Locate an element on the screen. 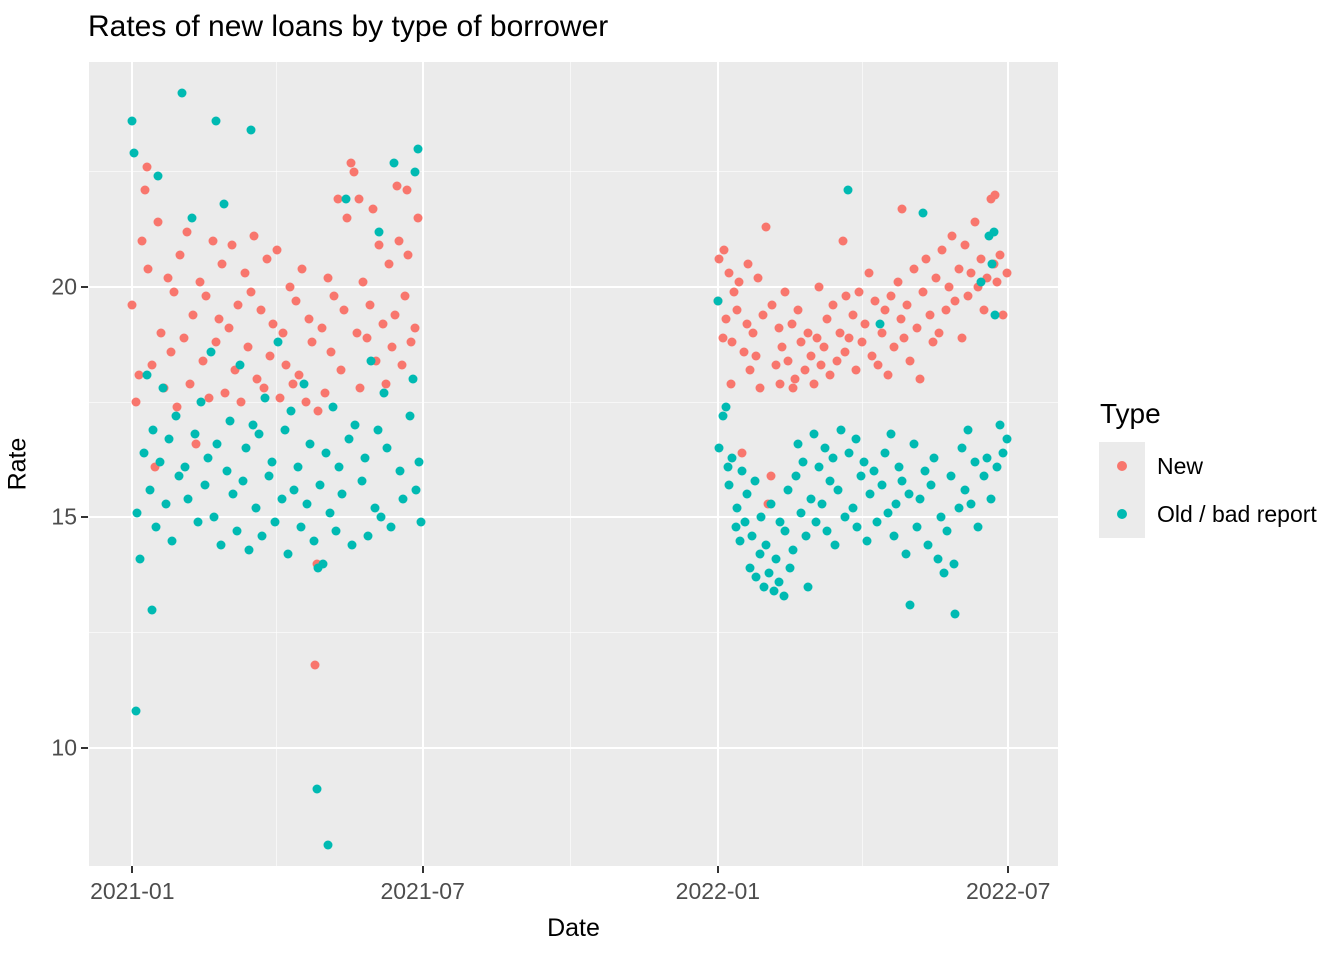 The image size is (1344, 960). x-tick-label: 2022-07 is located at coordinates (1008, 891).